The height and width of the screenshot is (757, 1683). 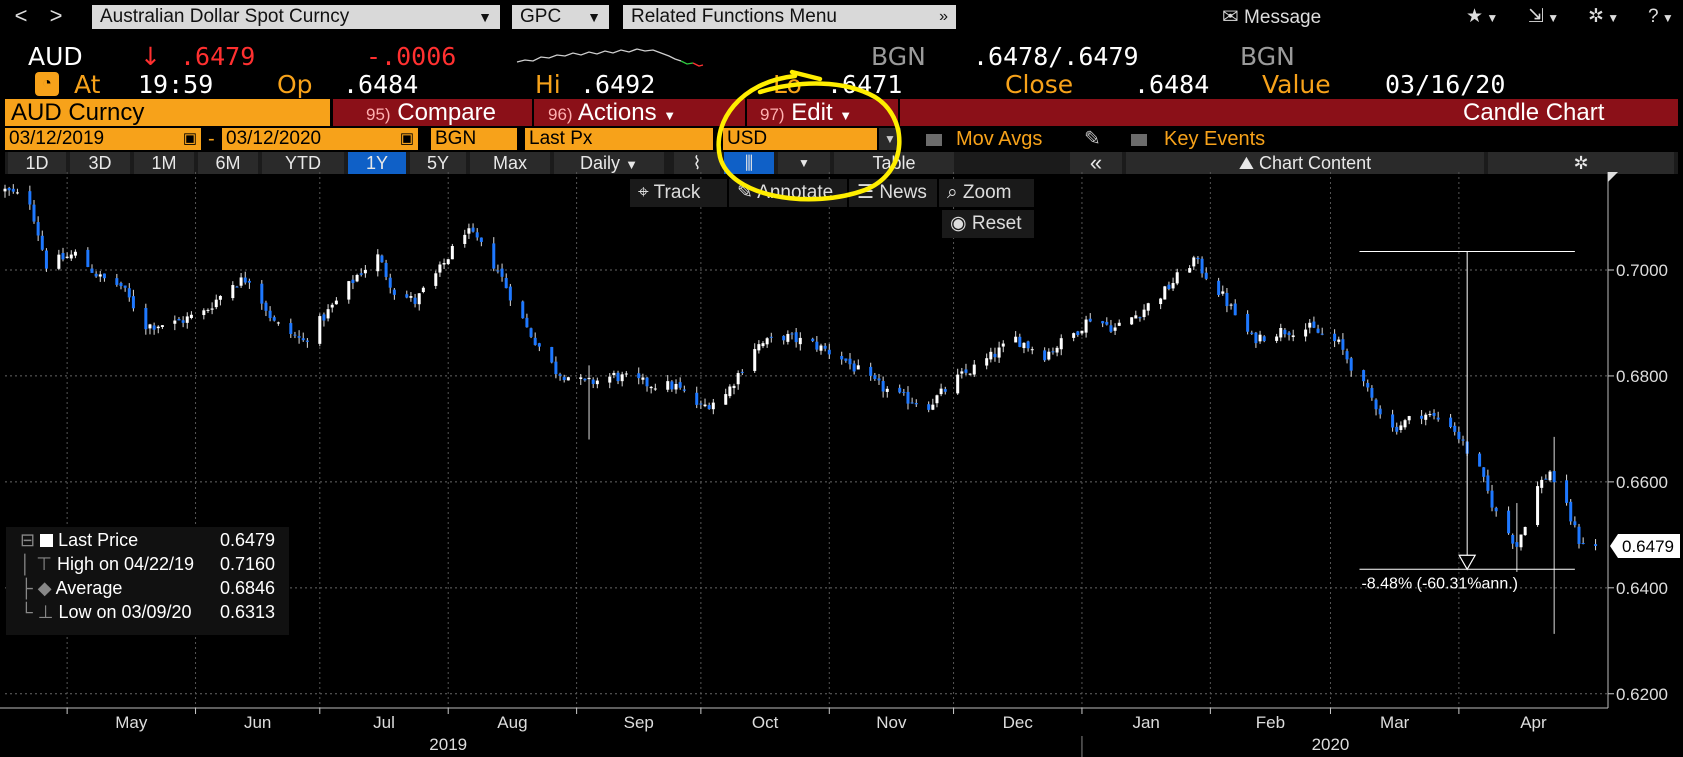 I want to click on period-max: Max, so click(x=510, y=163).